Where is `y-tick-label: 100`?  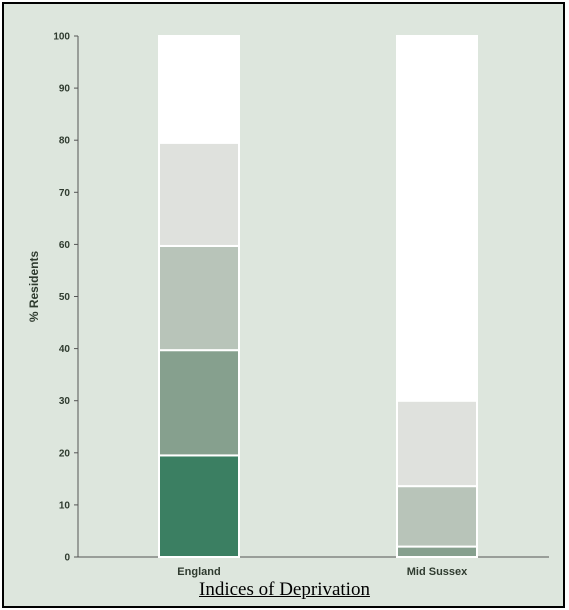
y-tick-label: 100 is located at coordinates (61, 37).